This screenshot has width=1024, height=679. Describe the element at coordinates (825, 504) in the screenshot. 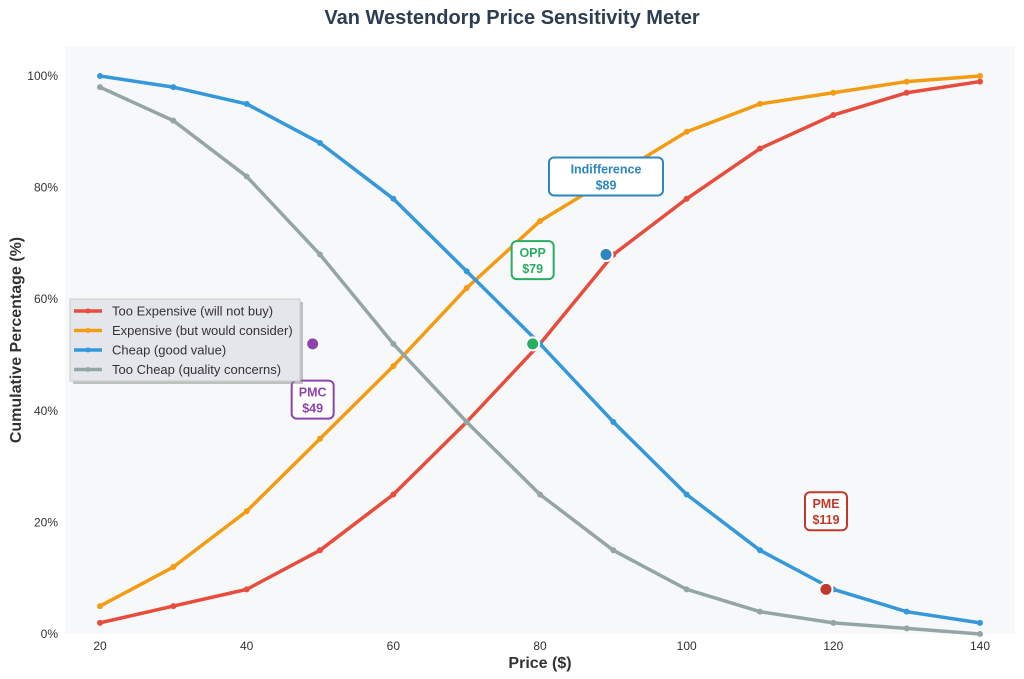

I see `annotation-label: PME` at that location.